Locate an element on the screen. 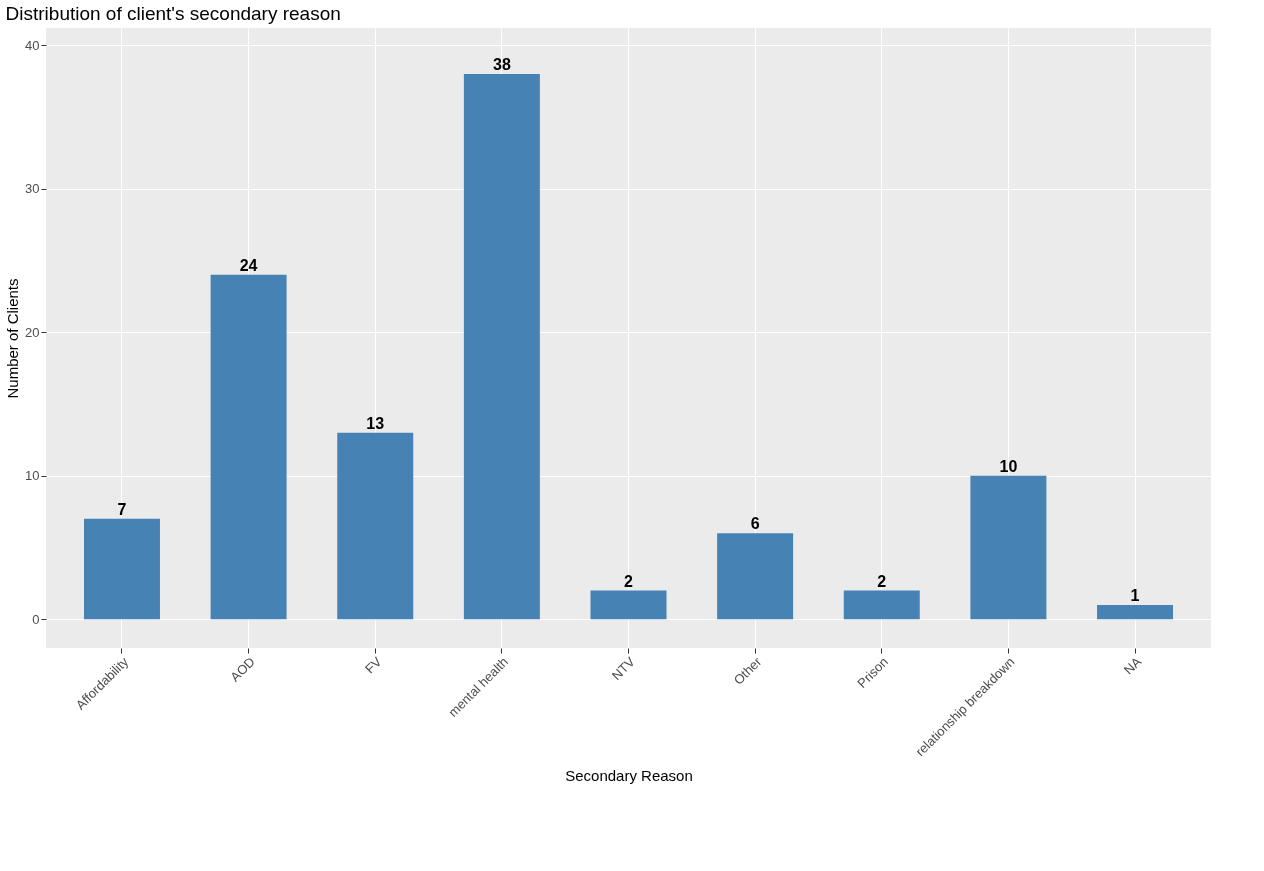 The width and height of the screenshot is (1264, 871). y-tick-label: 40 is located at coordinates (32, 45).